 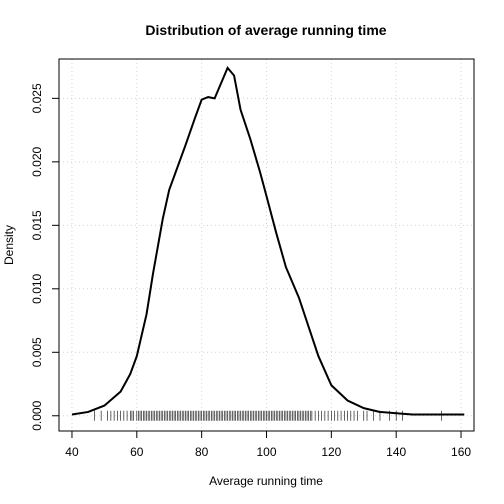 What do you see at coordinates (265, 30) in the screenshot?
I see `chart-title: Distribution of average running time` at bounding box center [265, 30].